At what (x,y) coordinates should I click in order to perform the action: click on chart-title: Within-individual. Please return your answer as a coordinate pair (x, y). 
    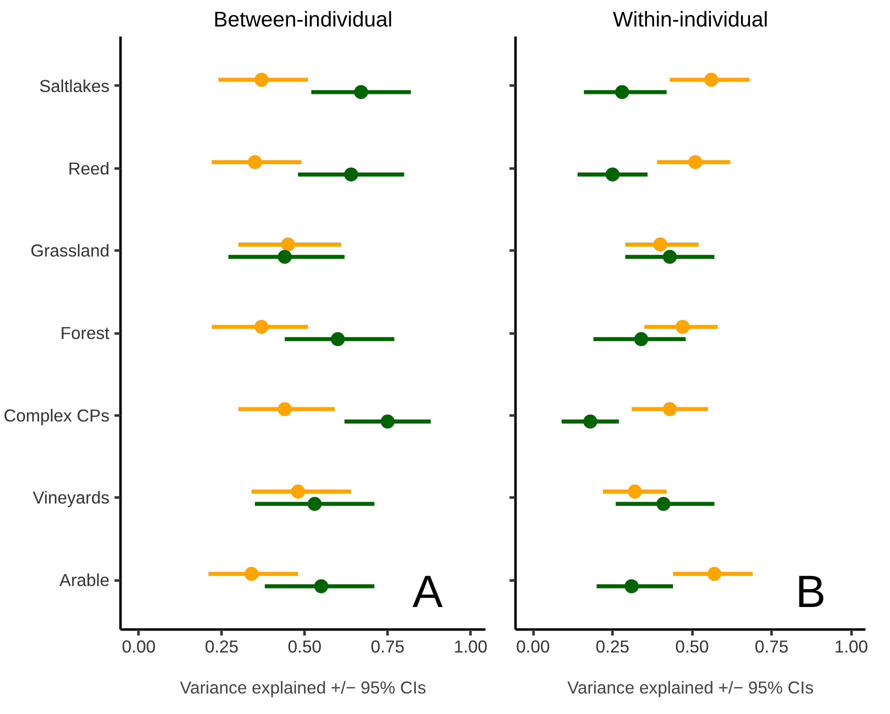
    Looking at the image, I should click on (690, 20).